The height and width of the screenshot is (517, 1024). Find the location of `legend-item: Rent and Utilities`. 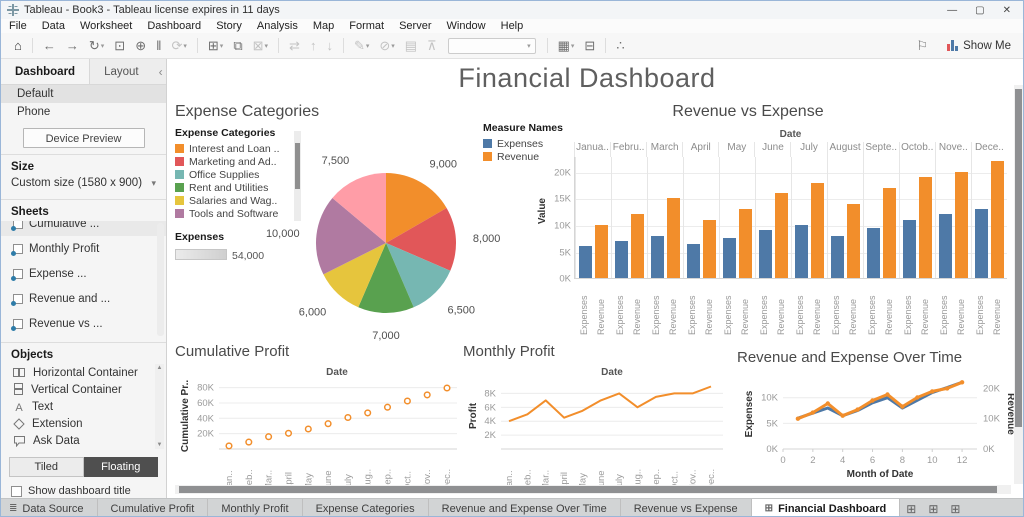

legend-item: Rent and Utilities is located at coordinates (234, 187).